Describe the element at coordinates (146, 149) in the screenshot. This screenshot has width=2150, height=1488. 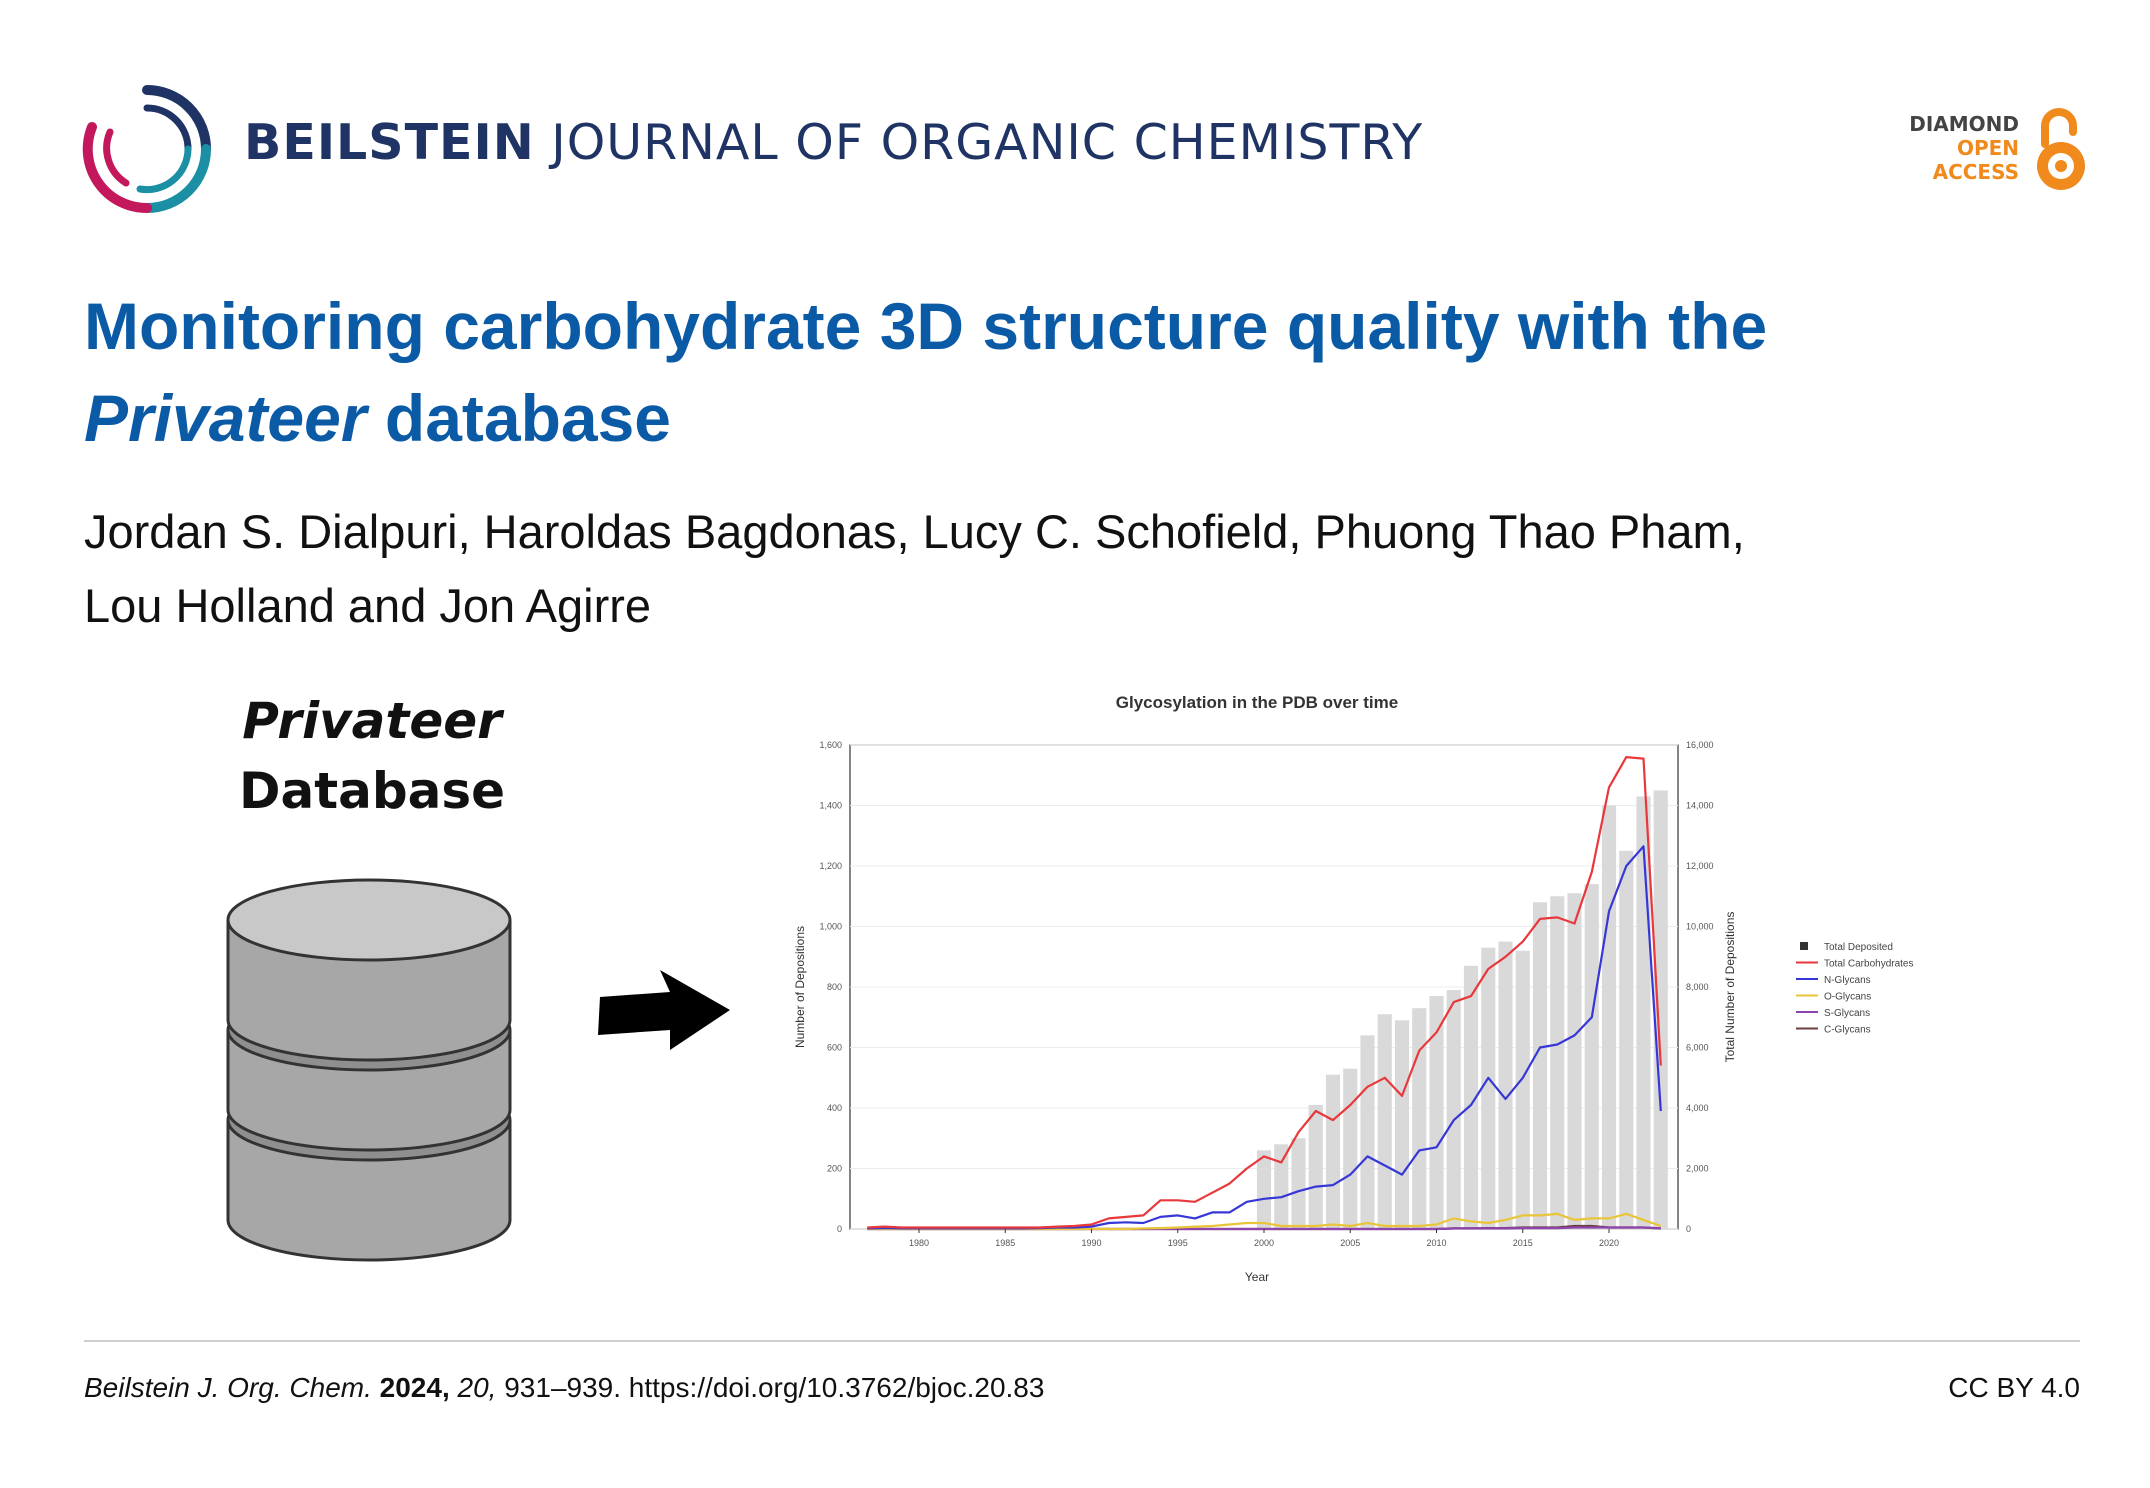
I see `journal-logo-icon` at that location.